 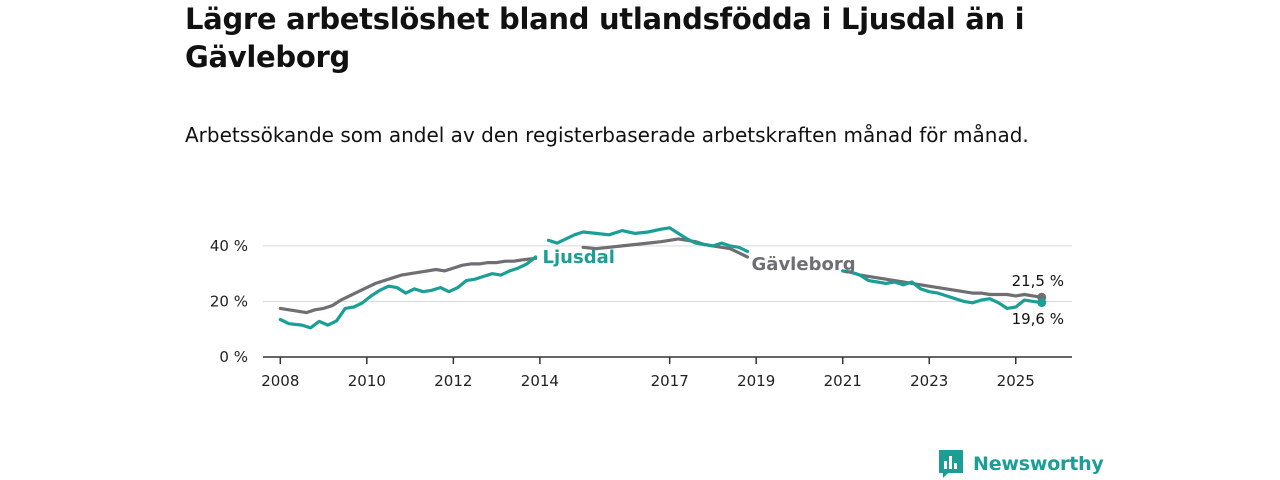 I want to click on x-tick-label: 2023, so click(x=929, y=381).